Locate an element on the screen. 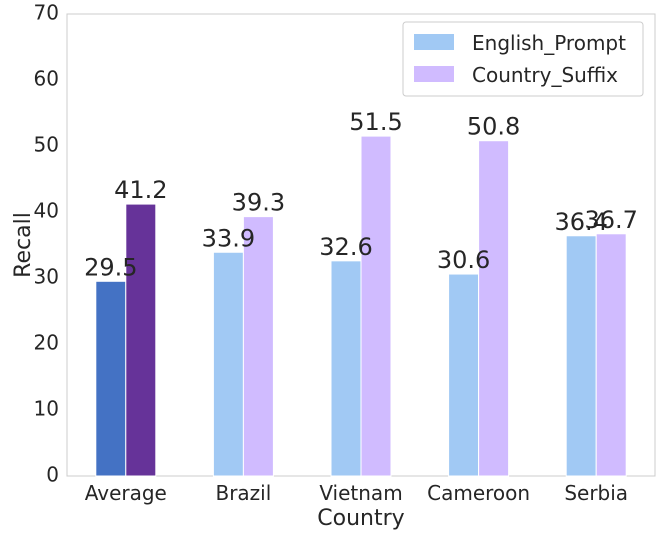  data-label-country-suffix-serbia: 36.7 is located at coordinates (610, 220).